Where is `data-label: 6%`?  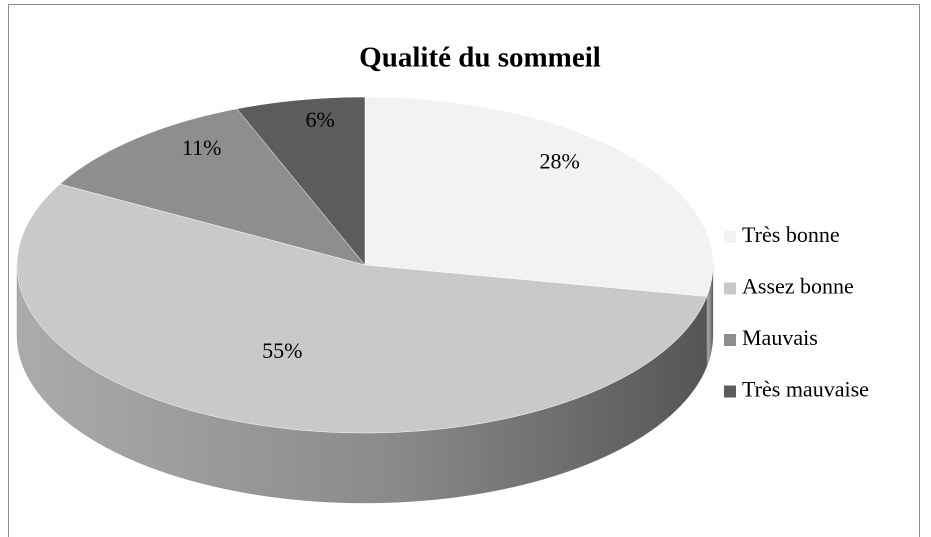
data-label: 6% is located at coordinates (319, 119).